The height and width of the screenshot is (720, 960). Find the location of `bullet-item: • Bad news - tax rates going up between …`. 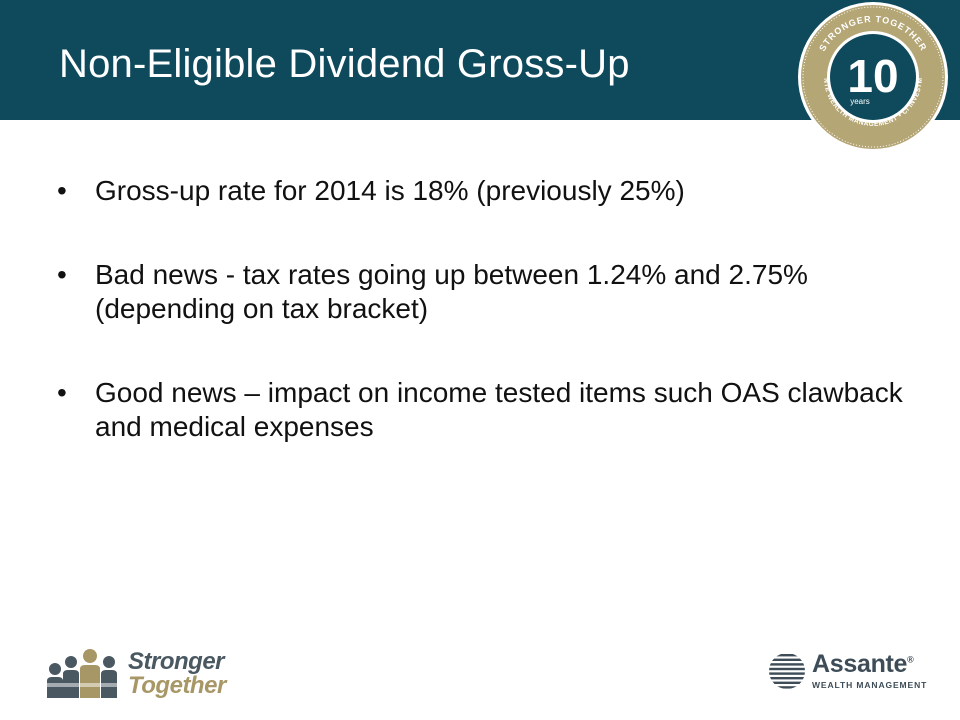

bullet-item: • Bad news - tax rates going up between … is located at coordinates (487, 292).